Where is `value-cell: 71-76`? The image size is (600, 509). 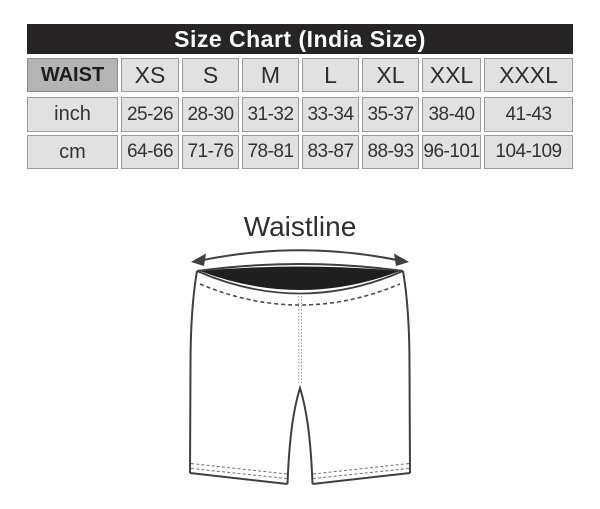
value-cell: 71-76 is located at coordinates (210, 152).